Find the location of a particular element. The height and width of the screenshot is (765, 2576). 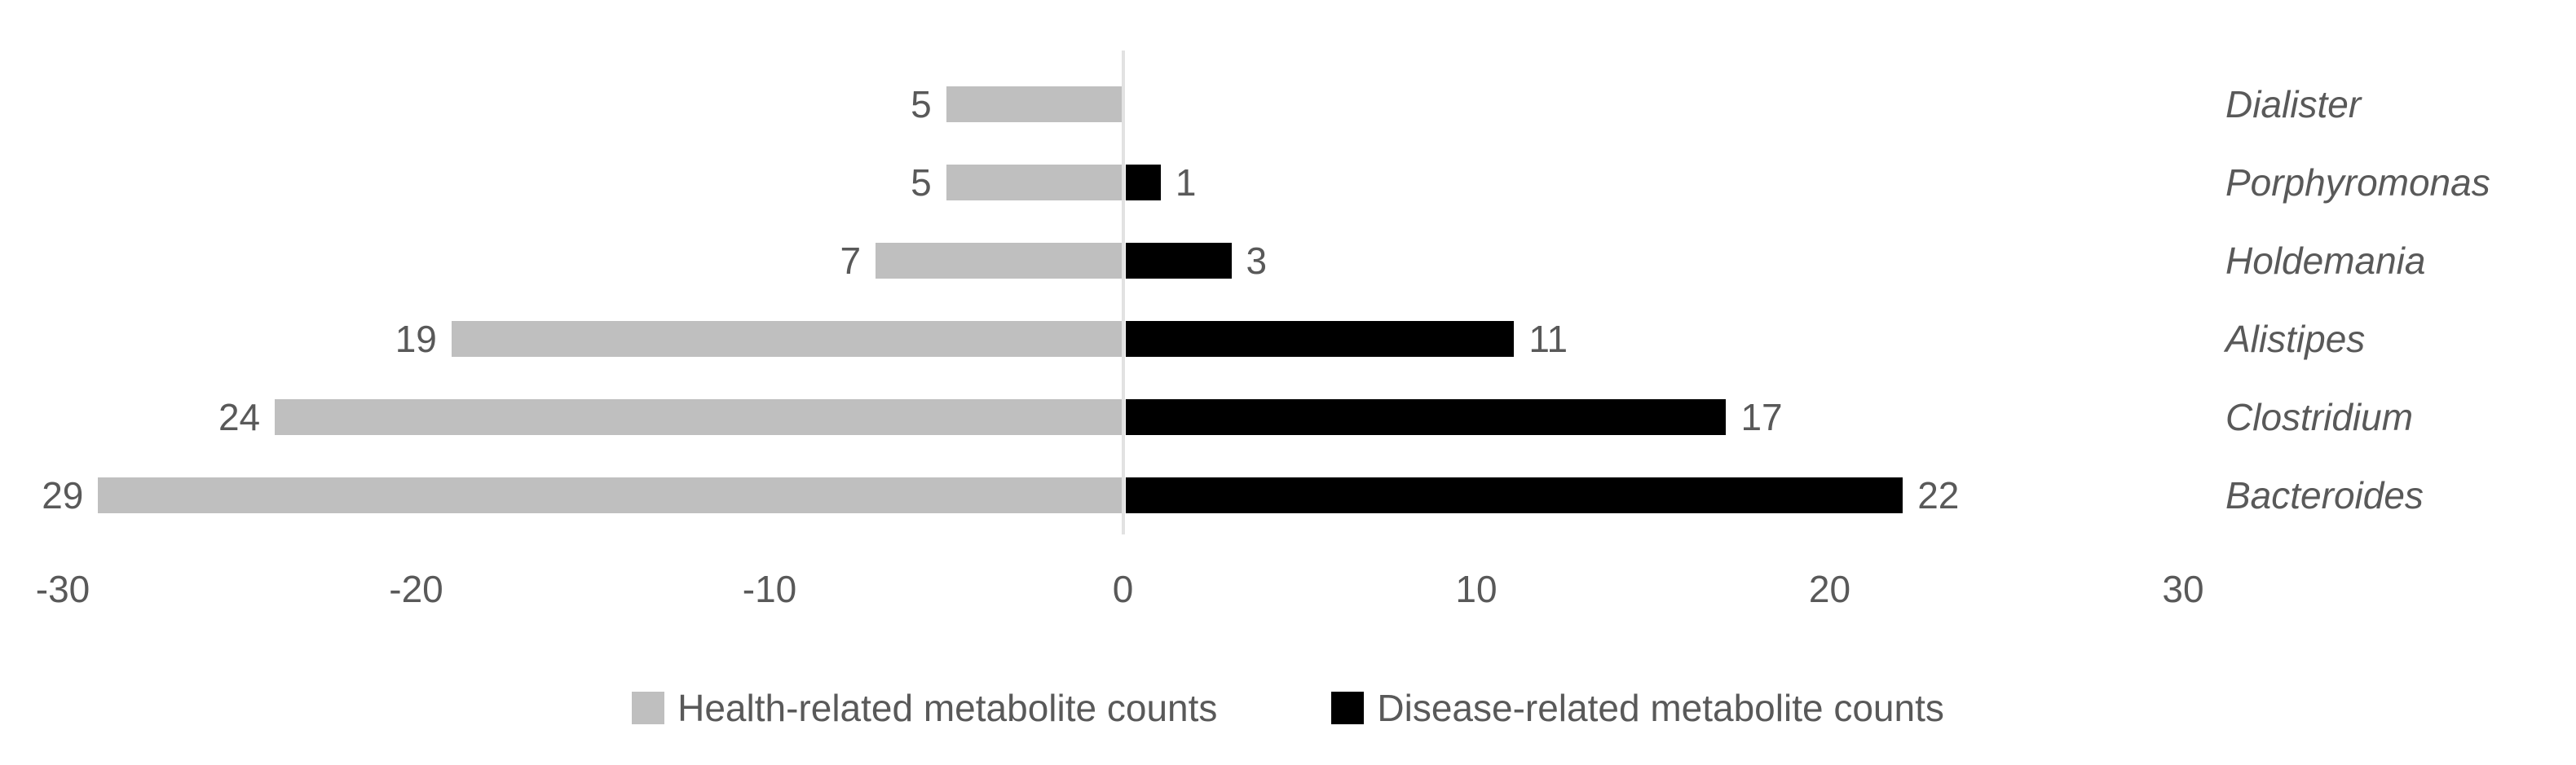

legend-item-health: Health-related metabolite counts is located at coordinates (924, 708).